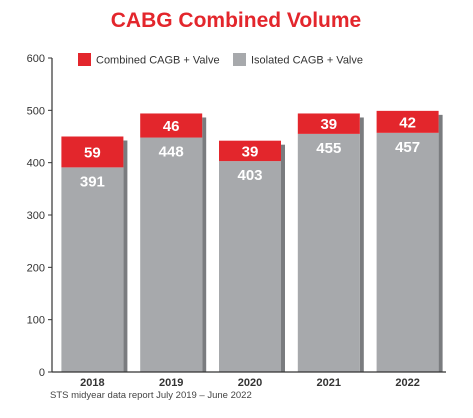  I want to click on x-tick-label-2022: 2022, so click(407, 383).